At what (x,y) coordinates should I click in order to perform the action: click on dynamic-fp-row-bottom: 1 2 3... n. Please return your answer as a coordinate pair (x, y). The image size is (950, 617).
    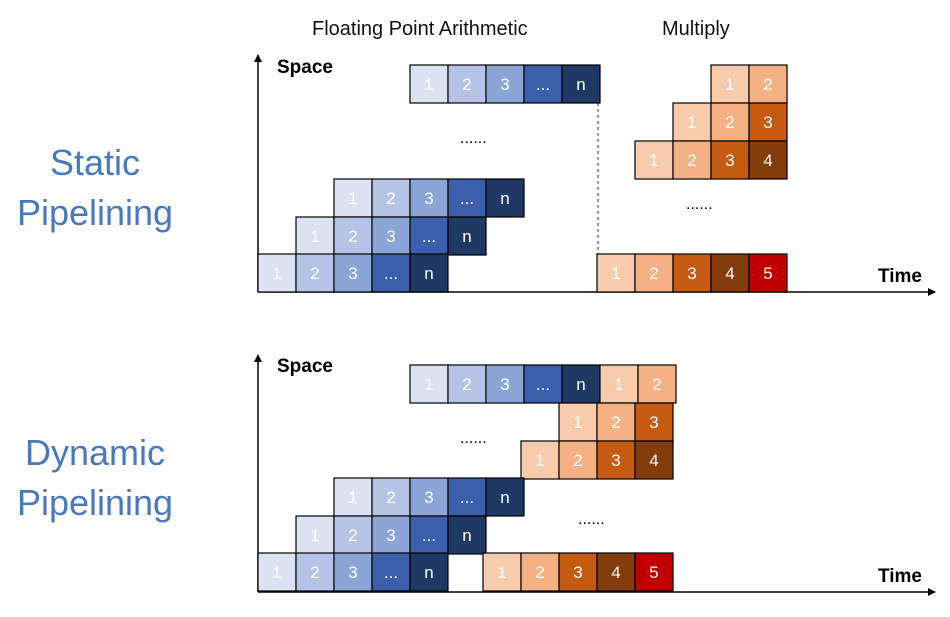
    Looking at the image, I should click on (353, 572).